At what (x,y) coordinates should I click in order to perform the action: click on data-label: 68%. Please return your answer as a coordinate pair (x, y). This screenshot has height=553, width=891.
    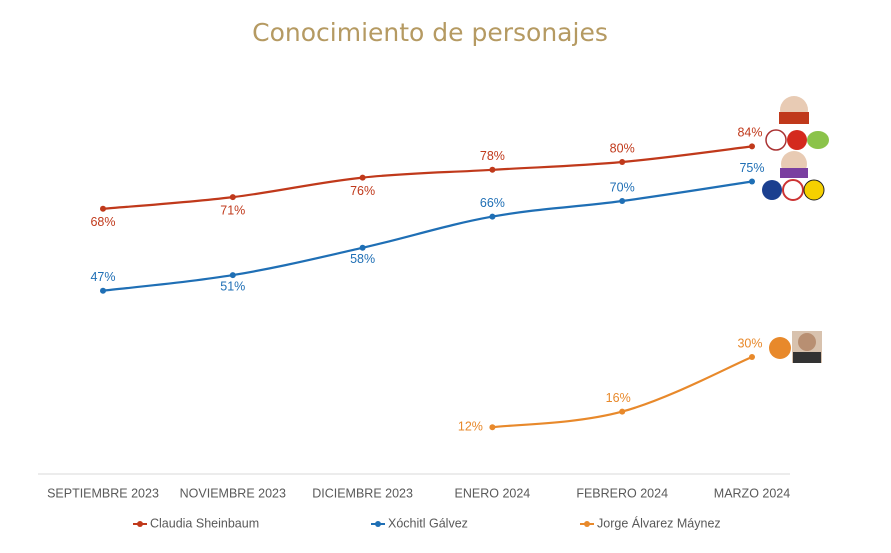
    Looking at the image, I should click on (102, 222).